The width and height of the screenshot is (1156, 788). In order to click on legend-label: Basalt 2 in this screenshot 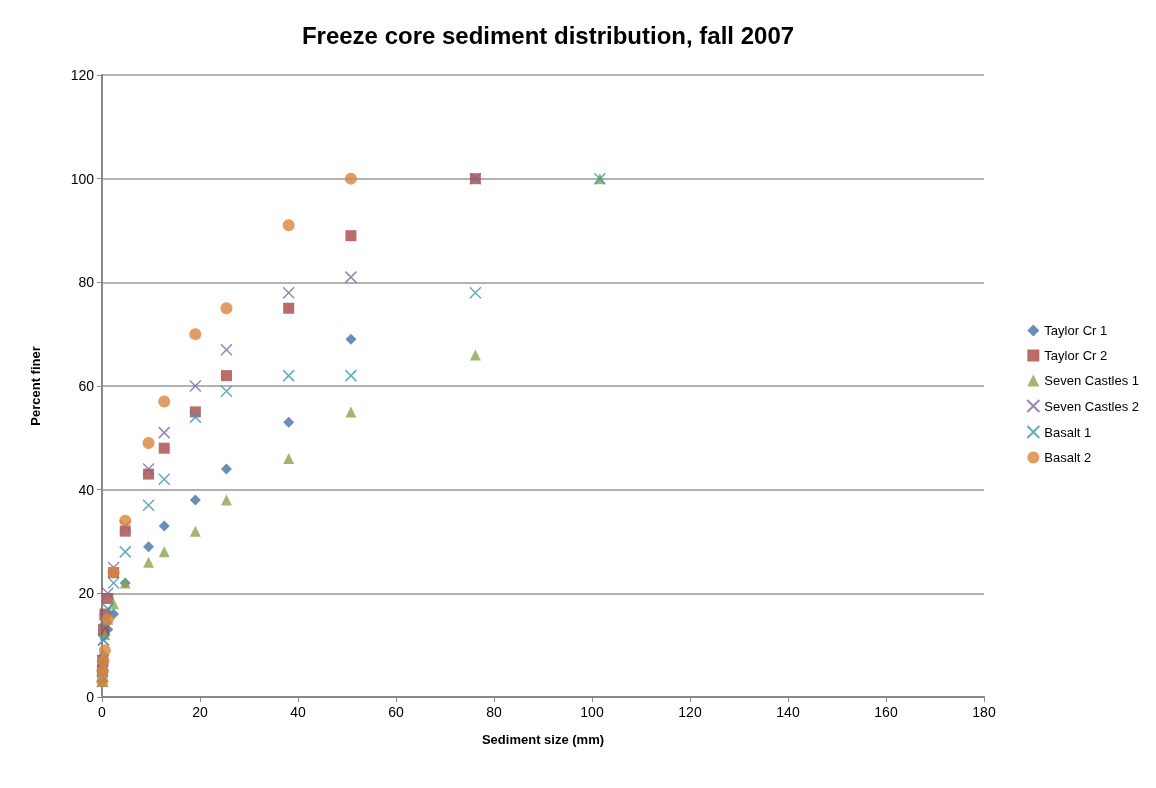, I will do `click(1068, 457)`.